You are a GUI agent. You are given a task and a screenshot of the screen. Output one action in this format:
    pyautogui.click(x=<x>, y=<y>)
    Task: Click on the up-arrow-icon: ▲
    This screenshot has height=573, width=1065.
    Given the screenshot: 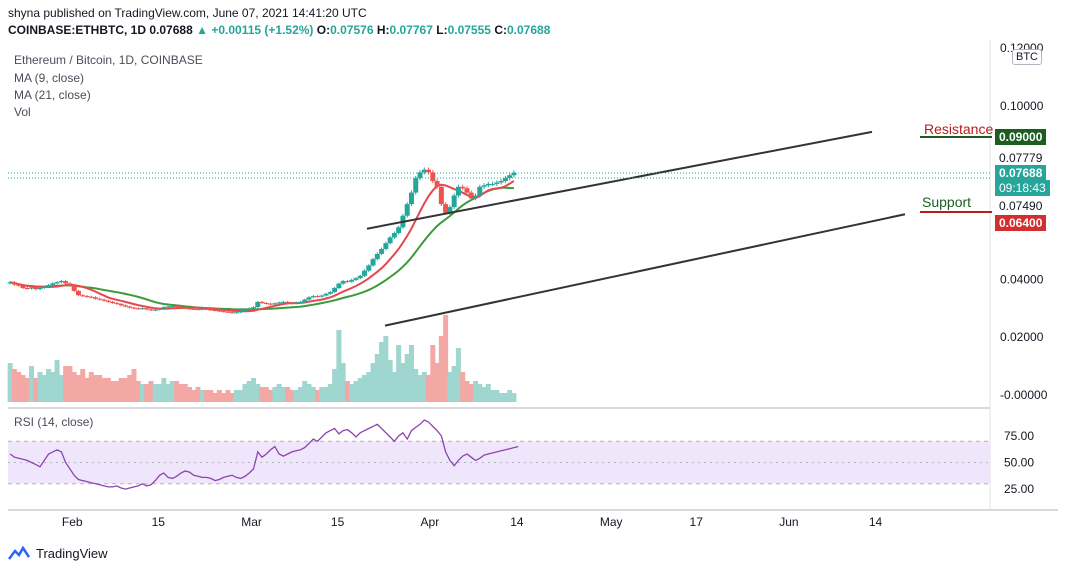 What is the action you would take?
    pyautogui.click(x=202, y=30)
    